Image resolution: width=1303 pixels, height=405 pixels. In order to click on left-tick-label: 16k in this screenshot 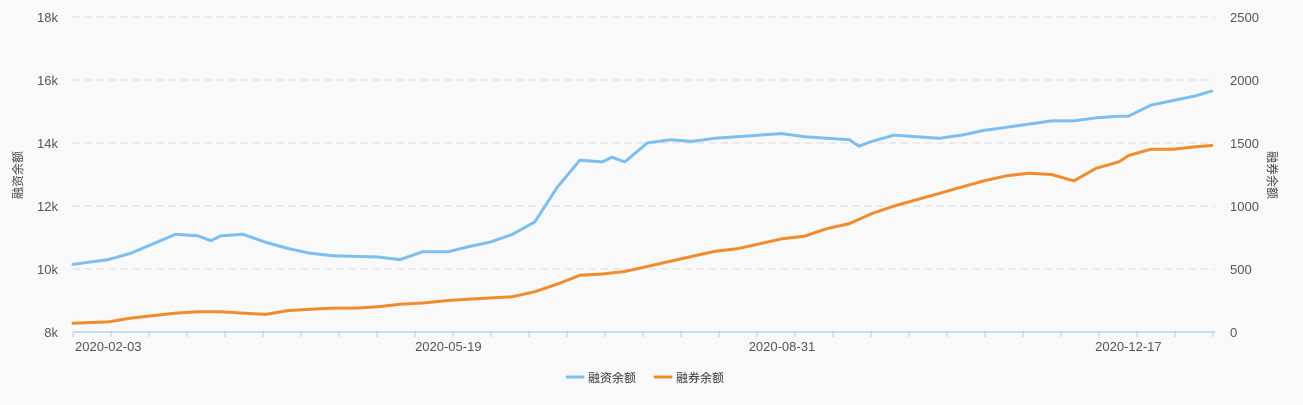, I will do `click(47, 80)`.